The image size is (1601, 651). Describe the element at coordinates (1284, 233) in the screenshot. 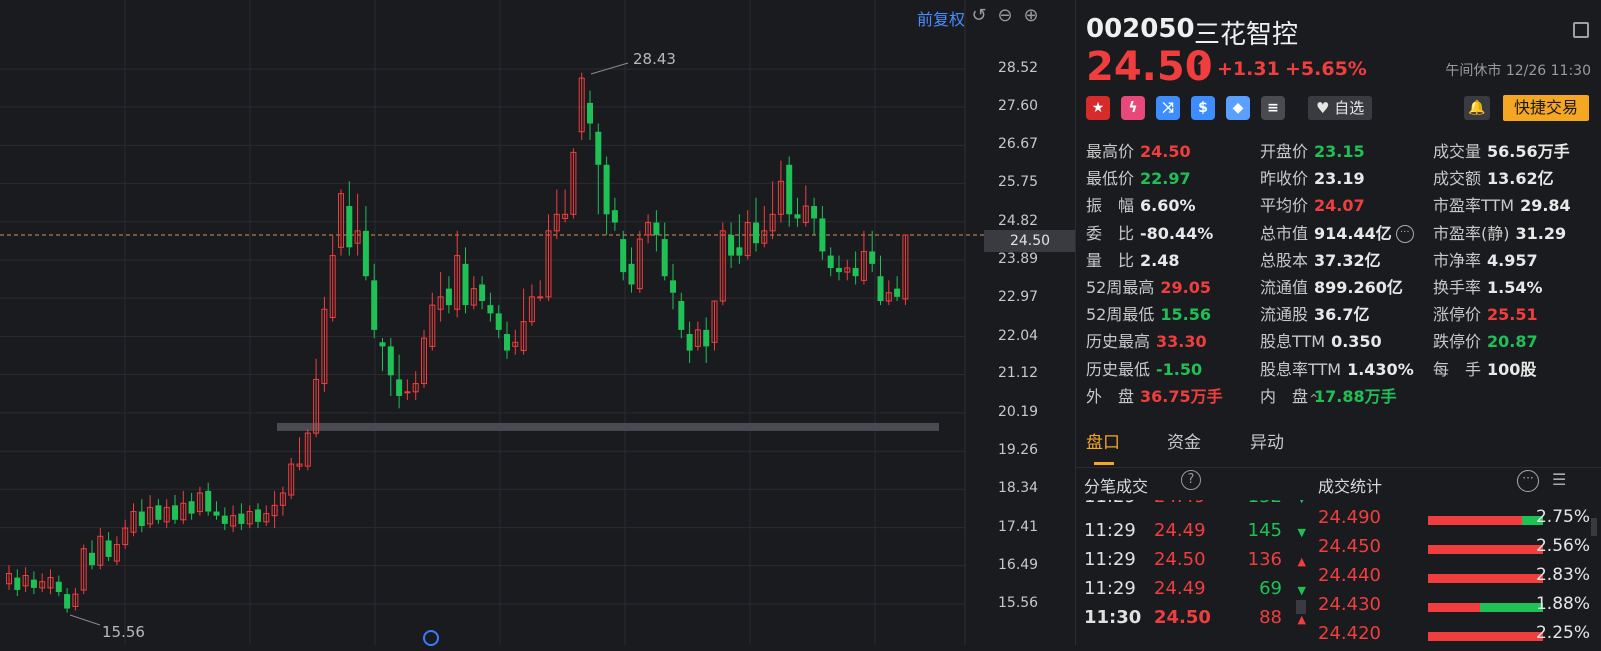

I see `quote-label: 总市值` at that location.